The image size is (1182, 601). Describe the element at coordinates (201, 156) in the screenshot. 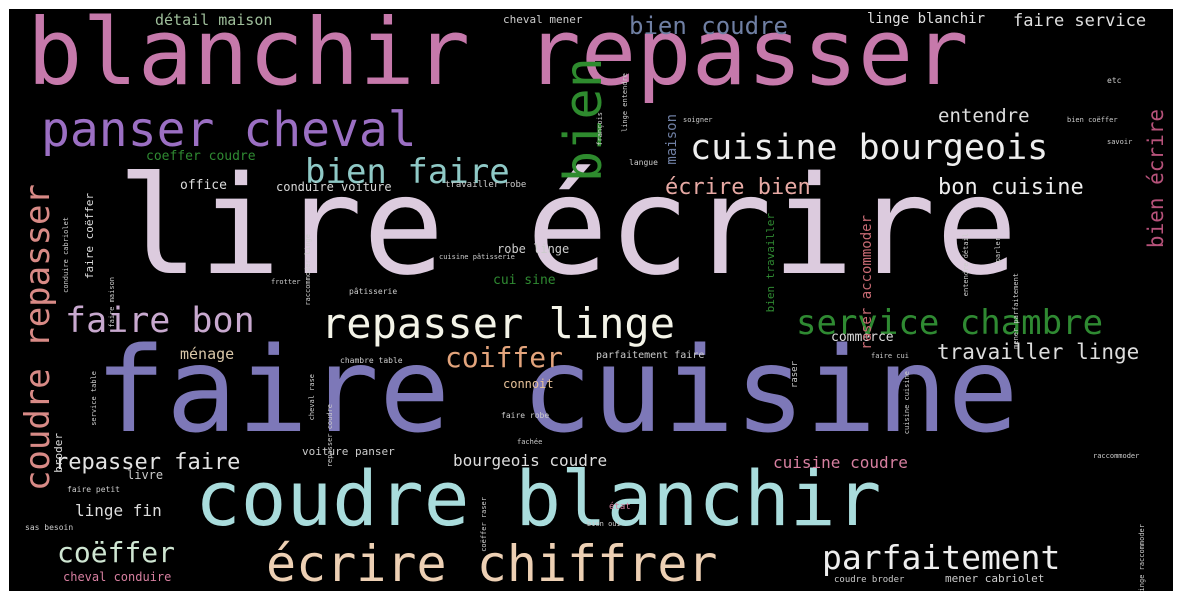

I see `word-coeffer-coudre: coeffer coudre` at that location.